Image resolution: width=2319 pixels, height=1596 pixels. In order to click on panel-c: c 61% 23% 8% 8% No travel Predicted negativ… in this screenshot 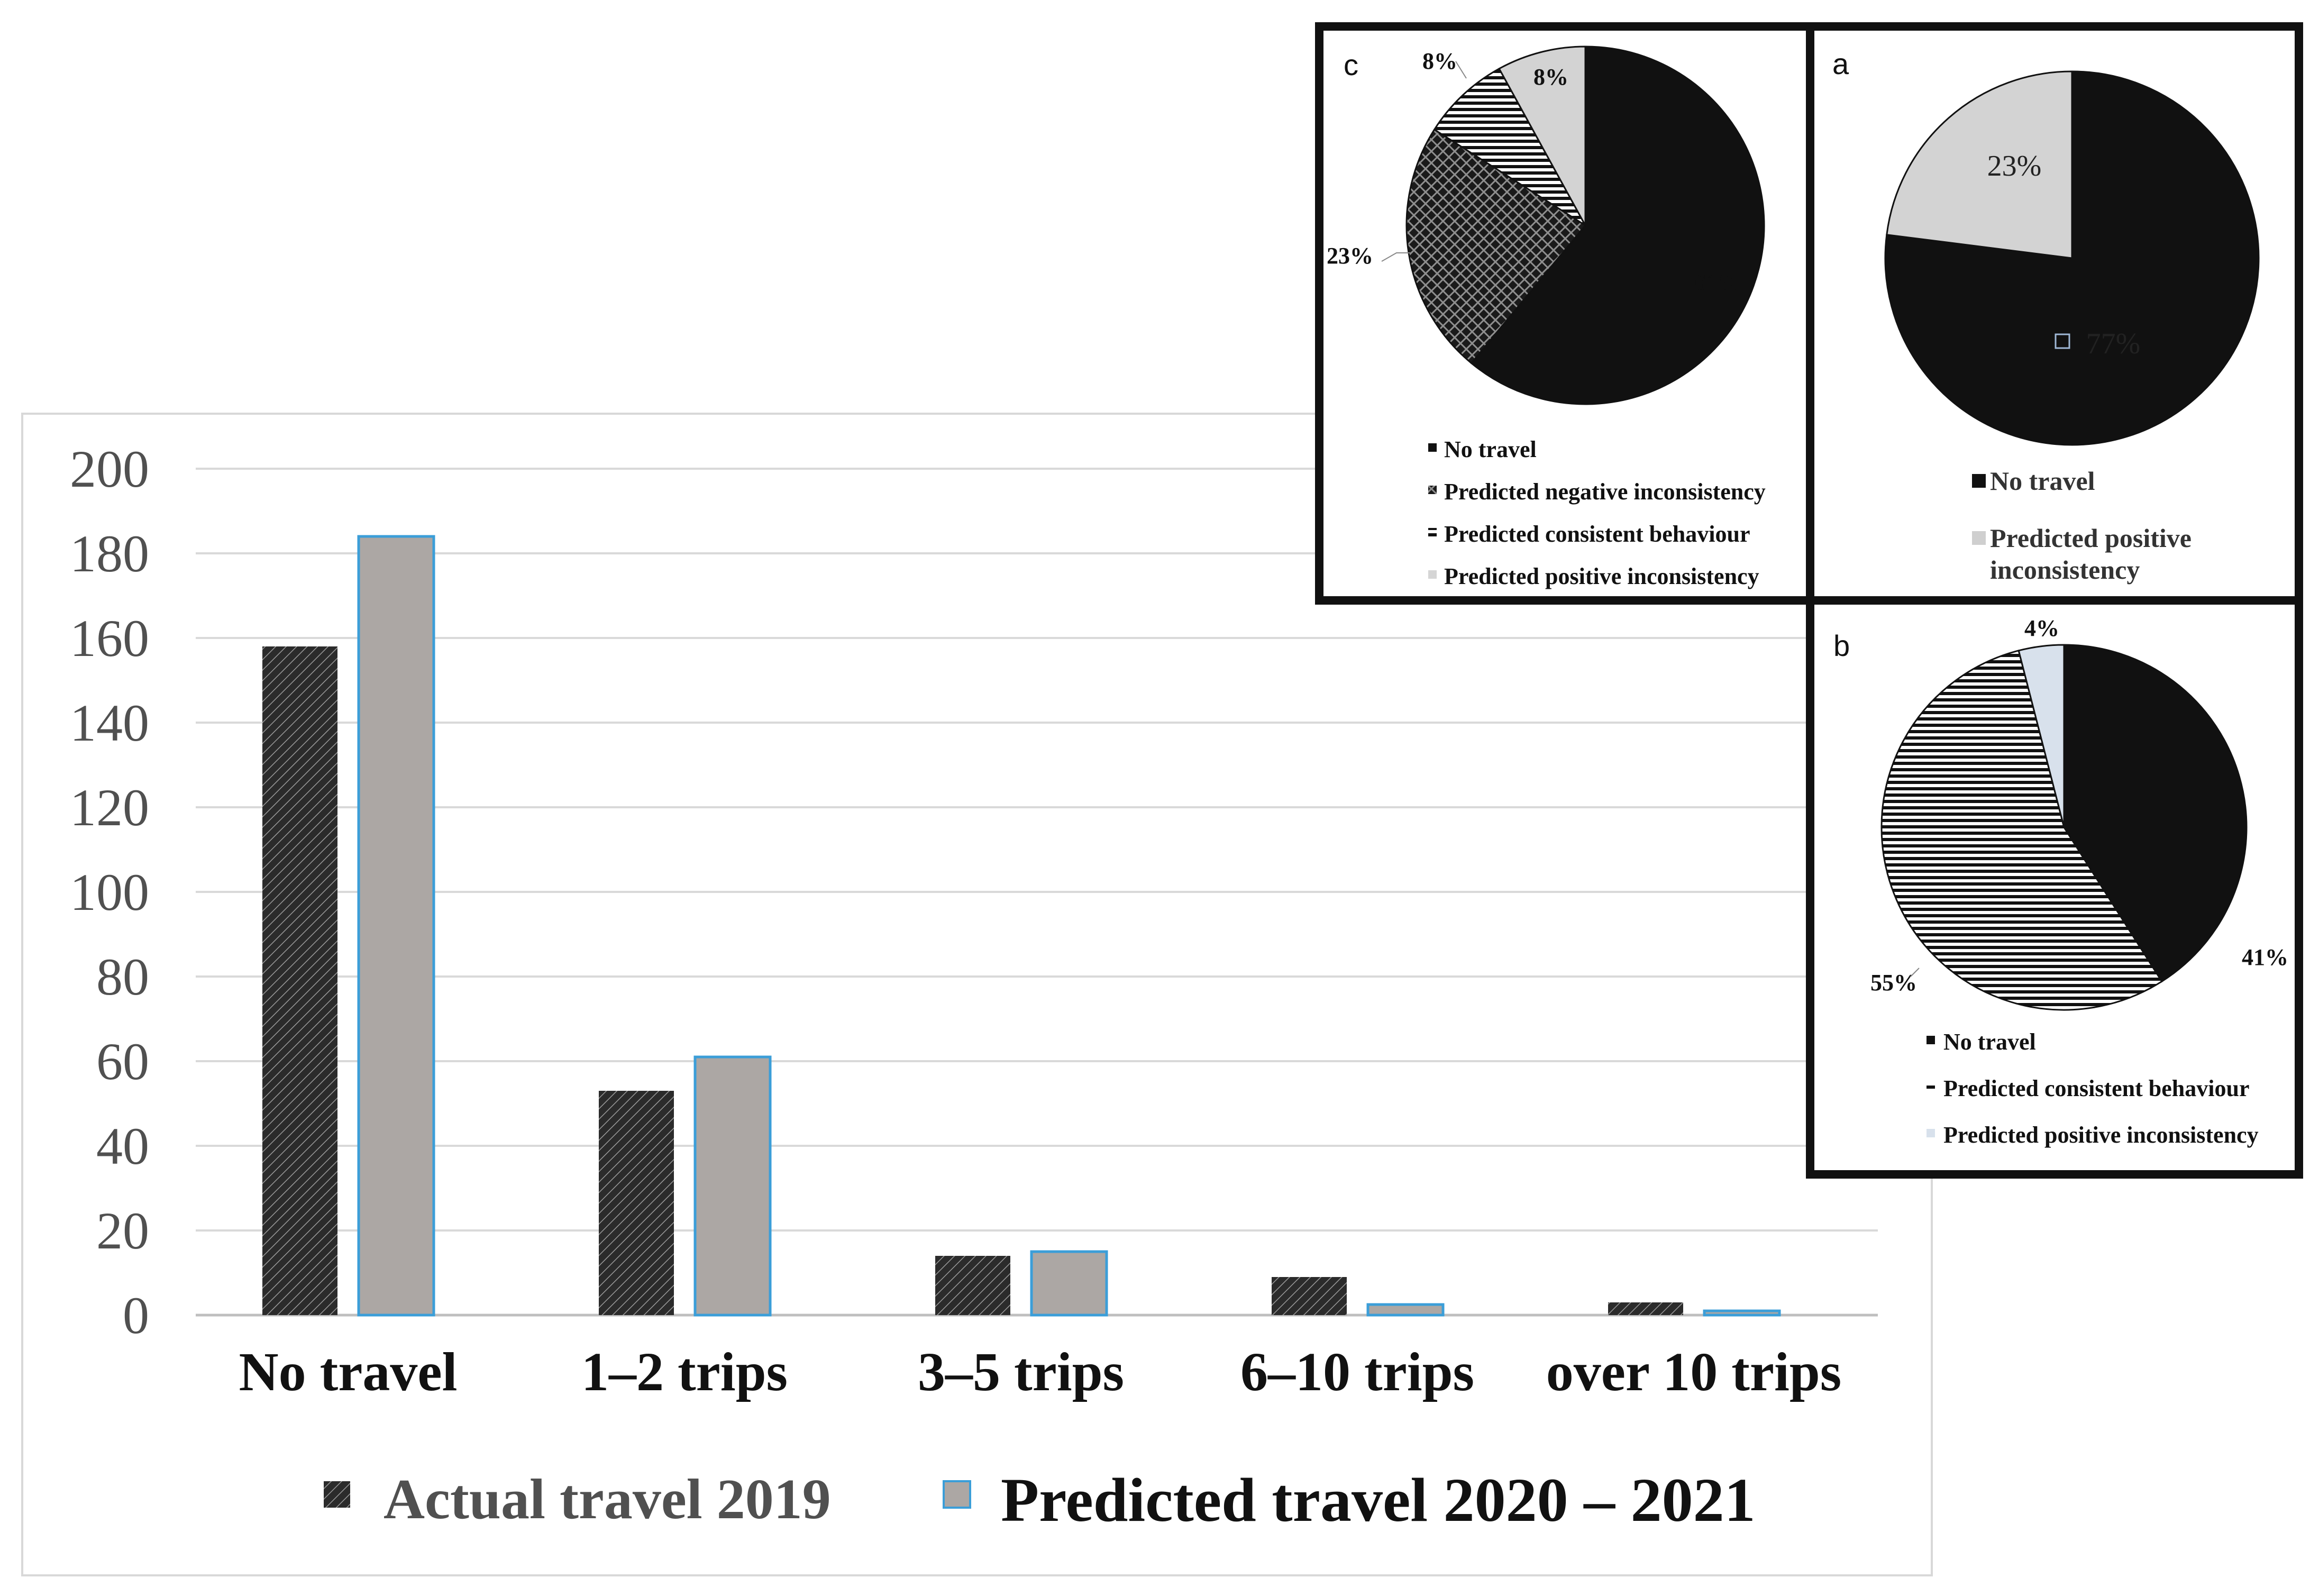, I will do `click(1564, 313)`.